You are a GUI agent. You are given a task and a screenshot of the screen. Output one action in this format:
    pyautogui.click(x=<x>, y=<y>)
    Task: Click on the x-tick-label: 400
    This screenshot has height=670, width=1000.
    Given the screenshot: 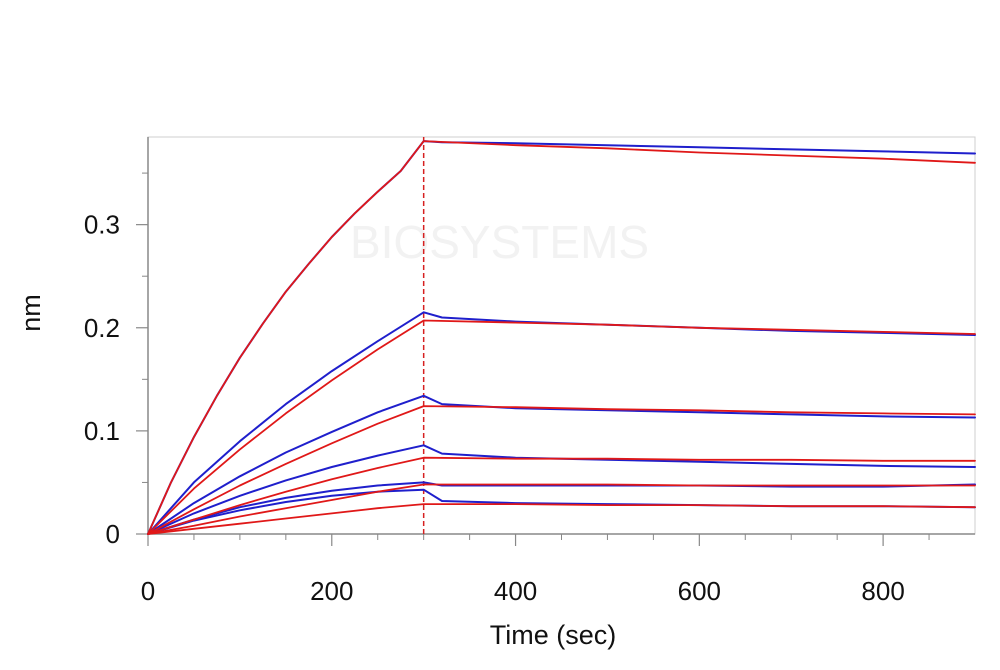 What is the action you would take?
    pyautogui.click(x=515, y=591)
    